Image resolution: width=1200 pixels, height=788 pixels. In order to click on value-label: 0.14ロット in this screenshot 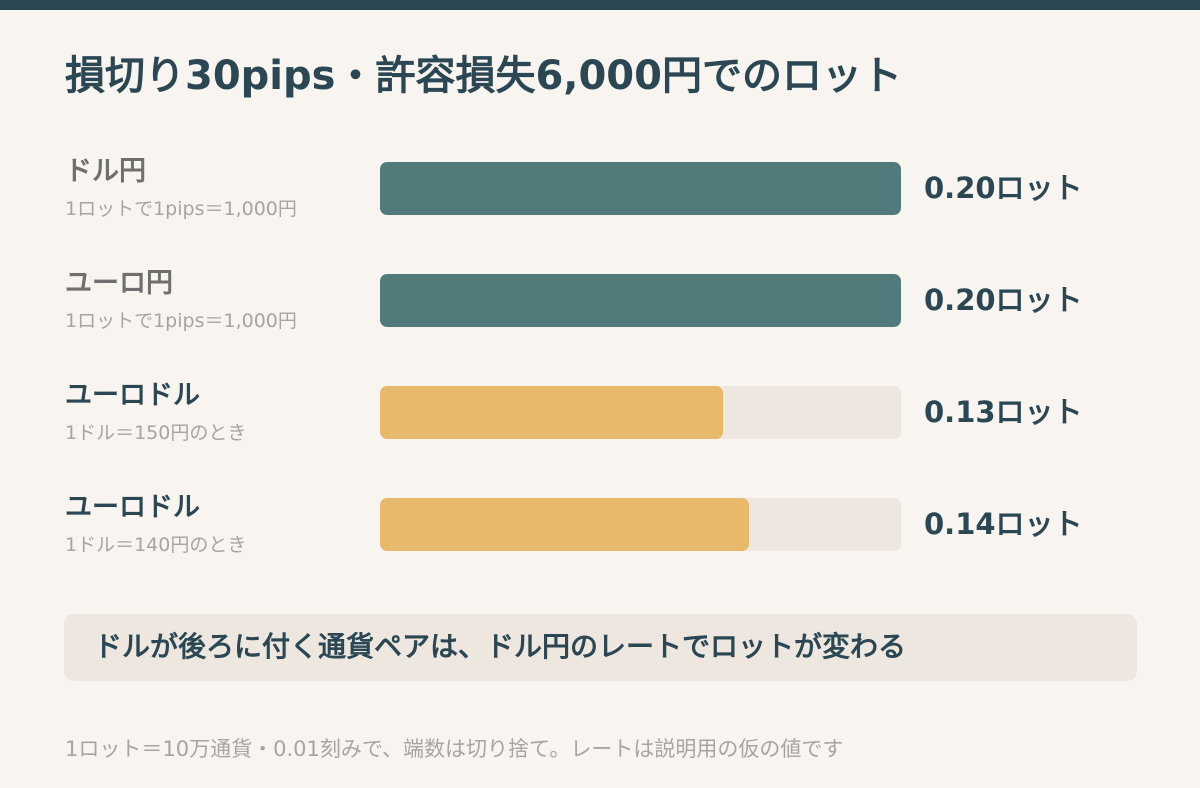, I will do `click(1003, 524)`.